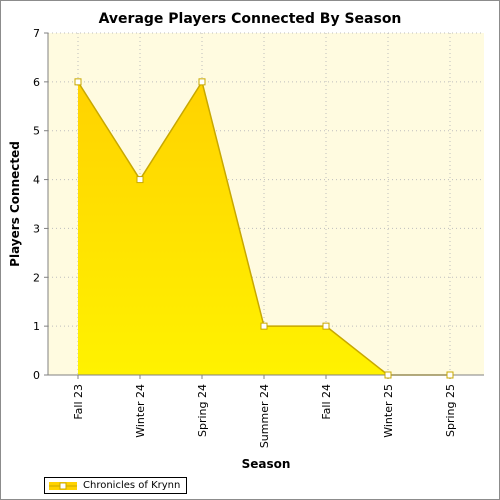 This screenshot has width=500, height=500. I want to click on legend-label: Chronicles of Krynn, so click(132, 485).